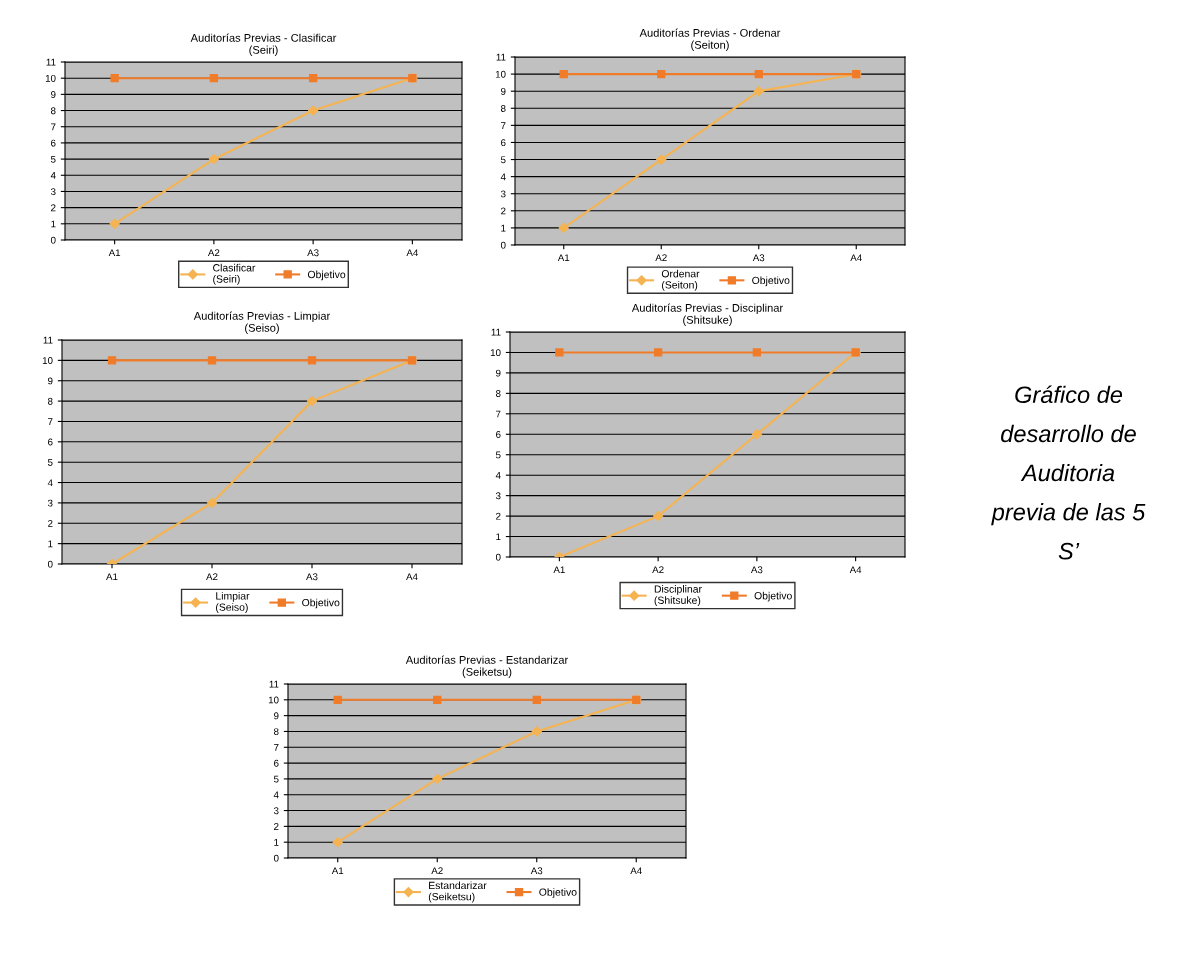  I want to click on legend-label: Ordenar (Seiton), so click(680, 280).